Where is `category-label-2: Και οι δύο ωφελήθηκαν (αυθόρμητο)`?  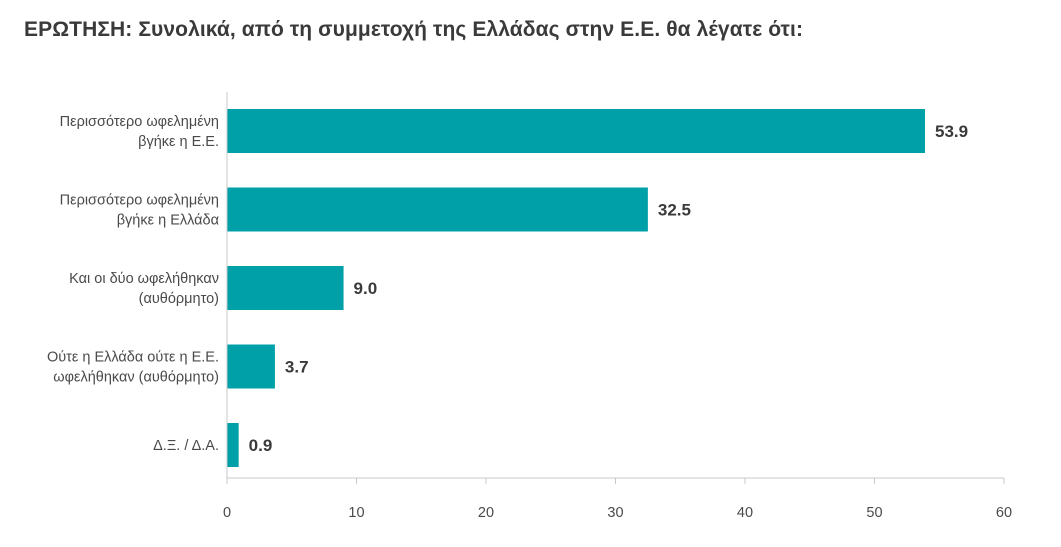
category-label-2: Και οι δύο ωφελήθηκαν (αυθόρμητο) is located at coordinates (144, 289).